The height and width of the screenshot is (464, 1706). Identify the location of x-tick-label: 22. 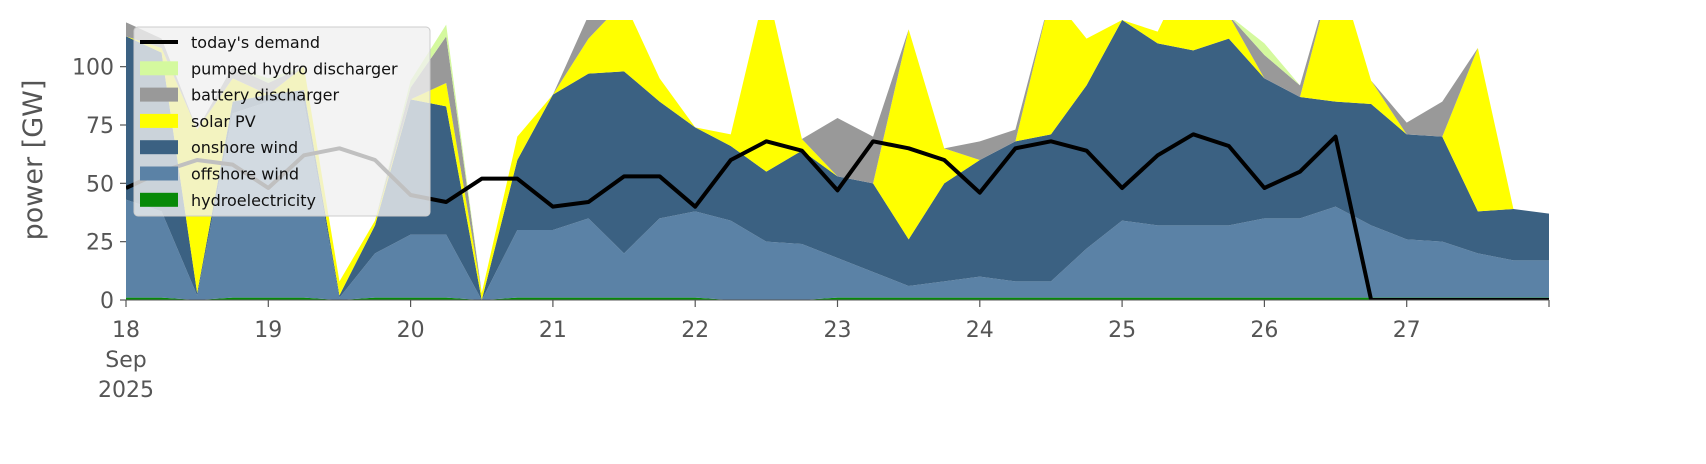
(695, 330).